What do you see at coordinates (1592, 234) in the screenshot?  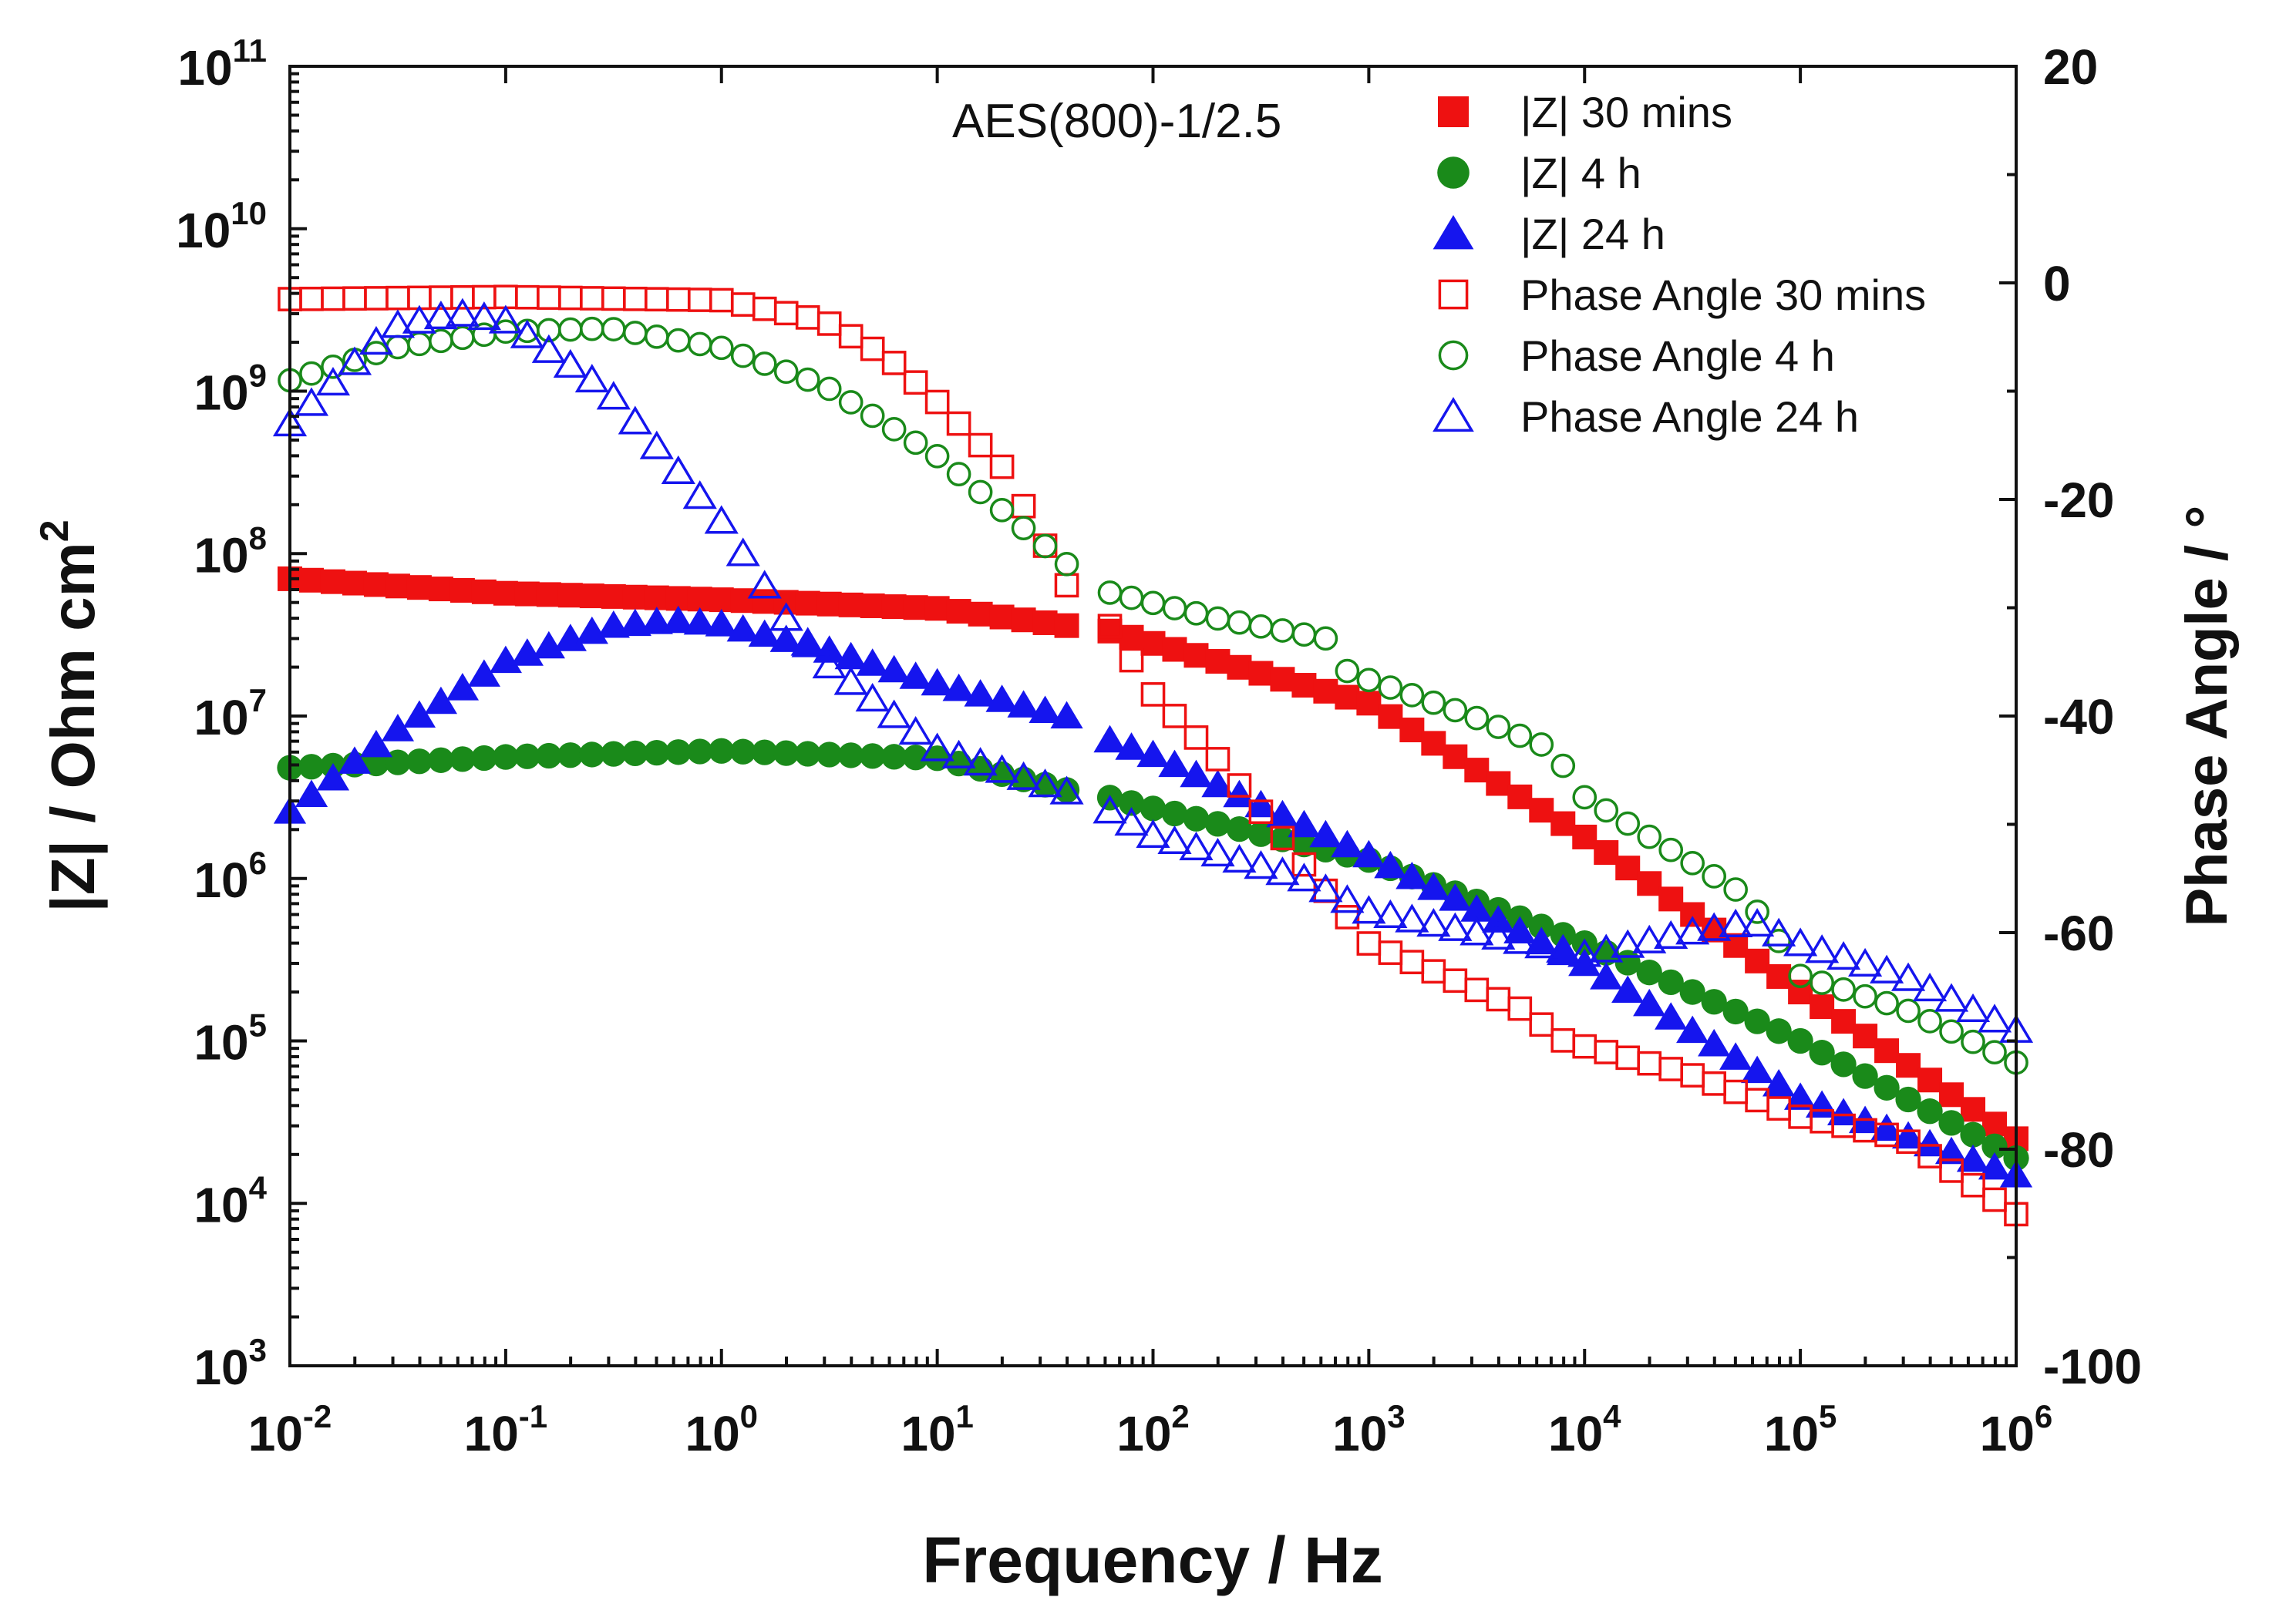 I see `legend-label: |Z| 24 h` at bounding box center [1592, 234].